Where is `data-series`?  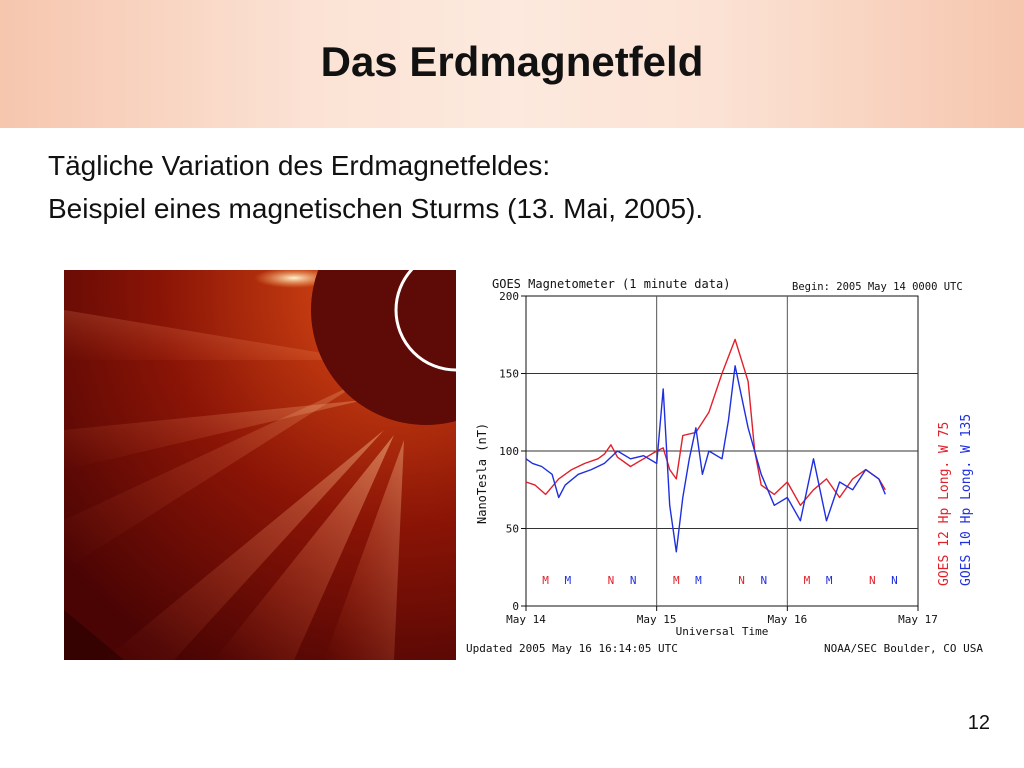 data-series is located at coordinates (705, 445).